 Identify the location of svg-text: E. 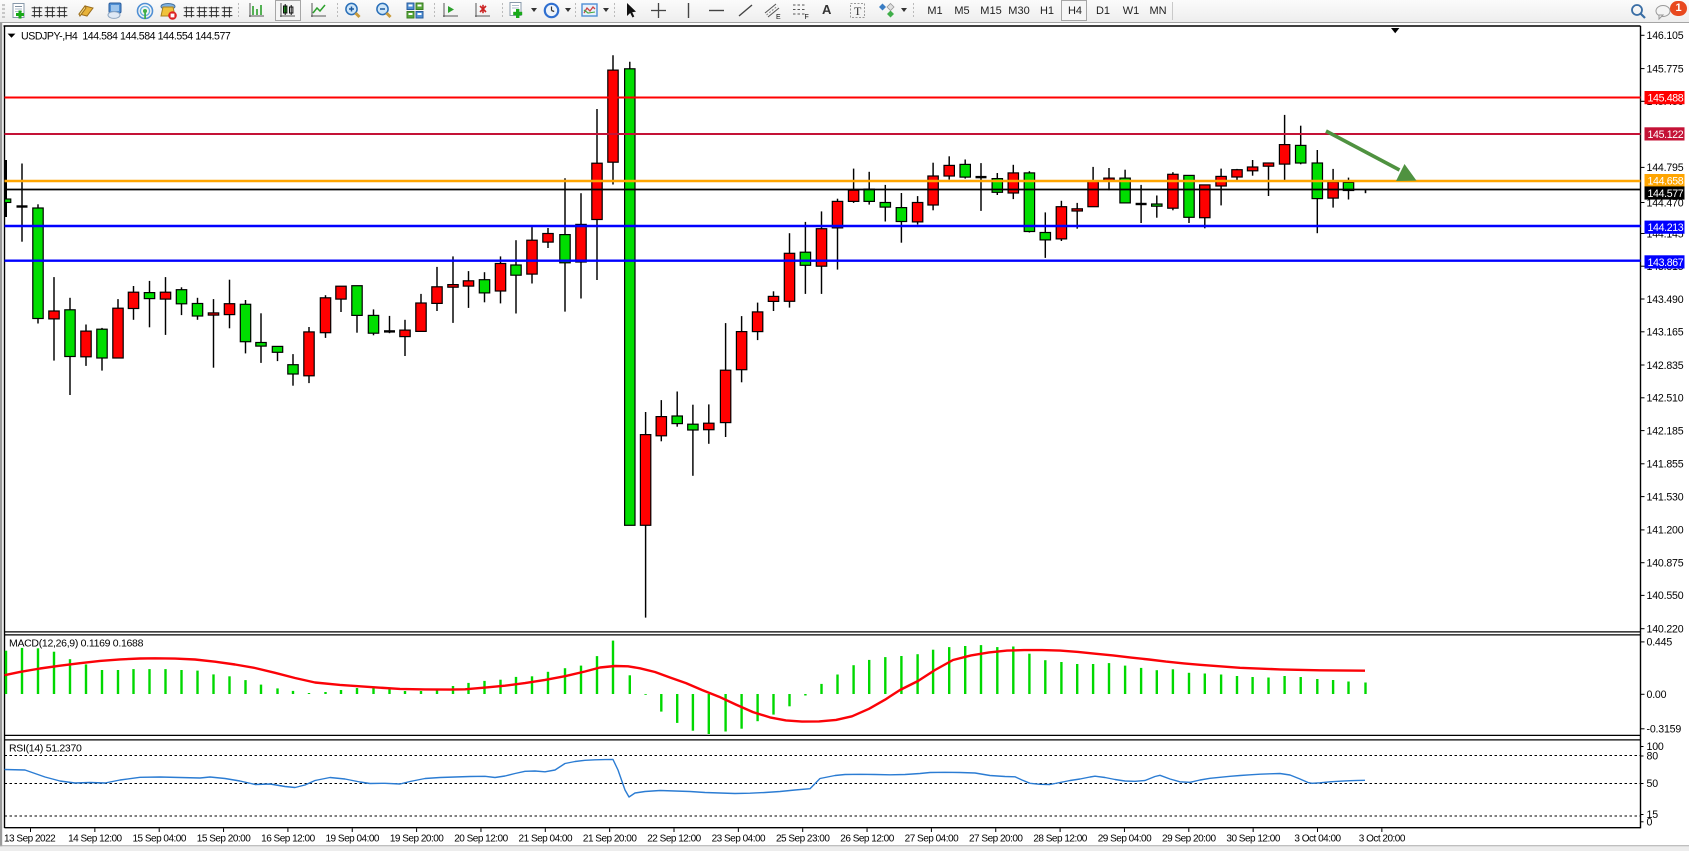
(778, 17).